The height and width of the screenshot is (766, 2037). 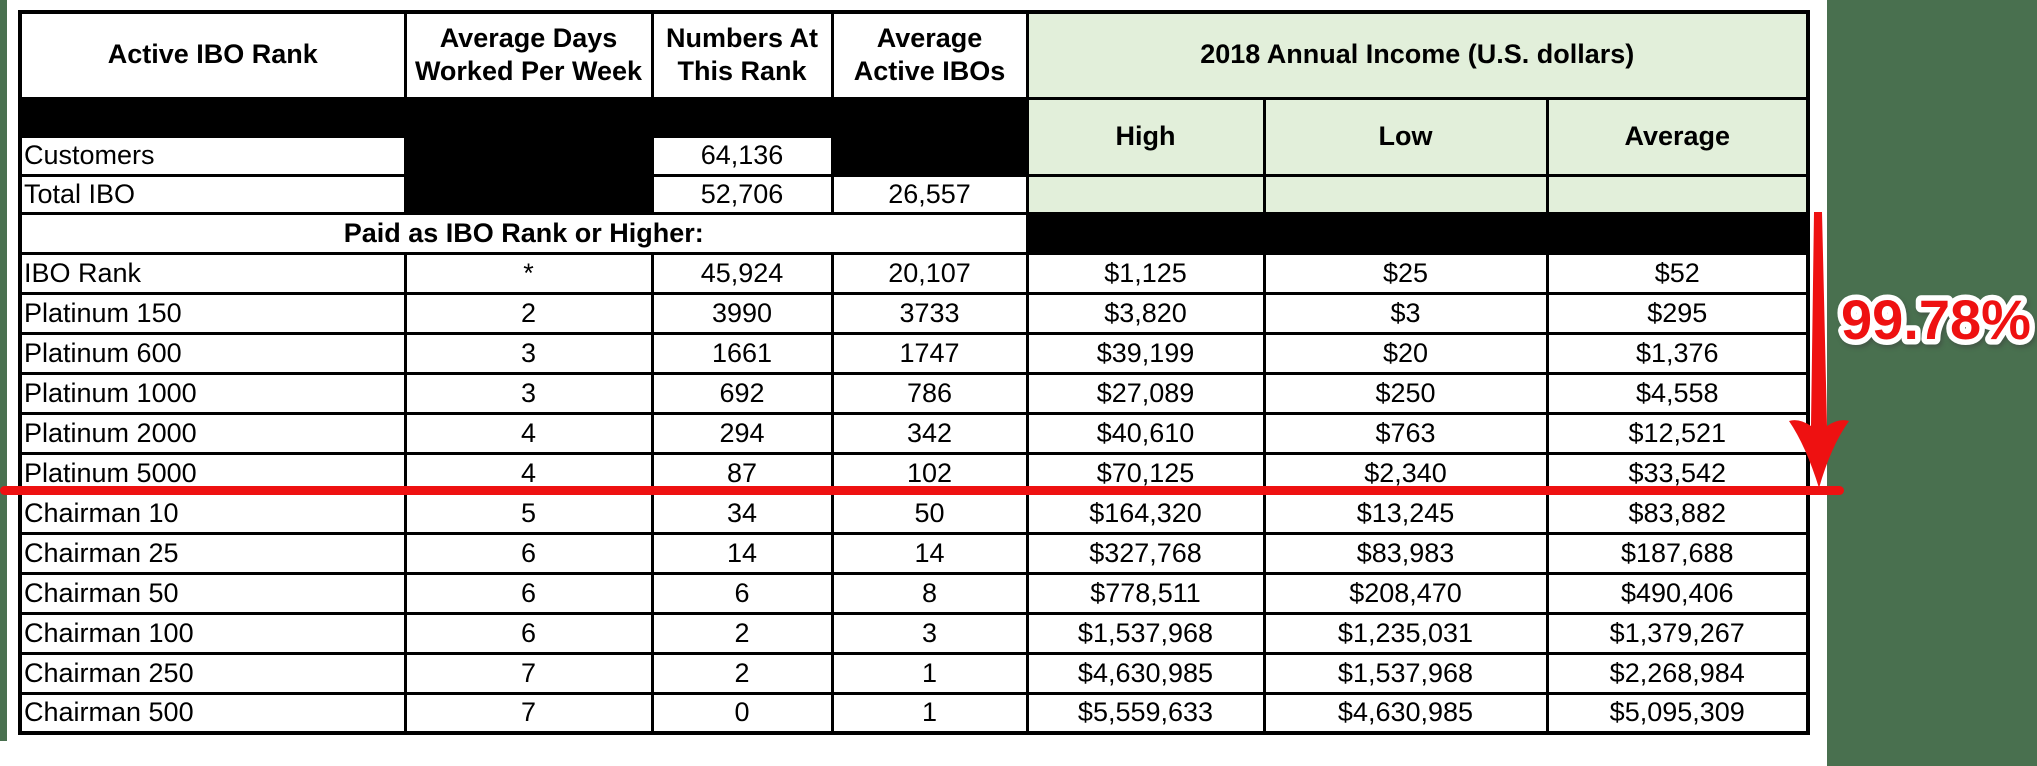 I want to click on cell-average: $295, so click(x=1677, y=313).